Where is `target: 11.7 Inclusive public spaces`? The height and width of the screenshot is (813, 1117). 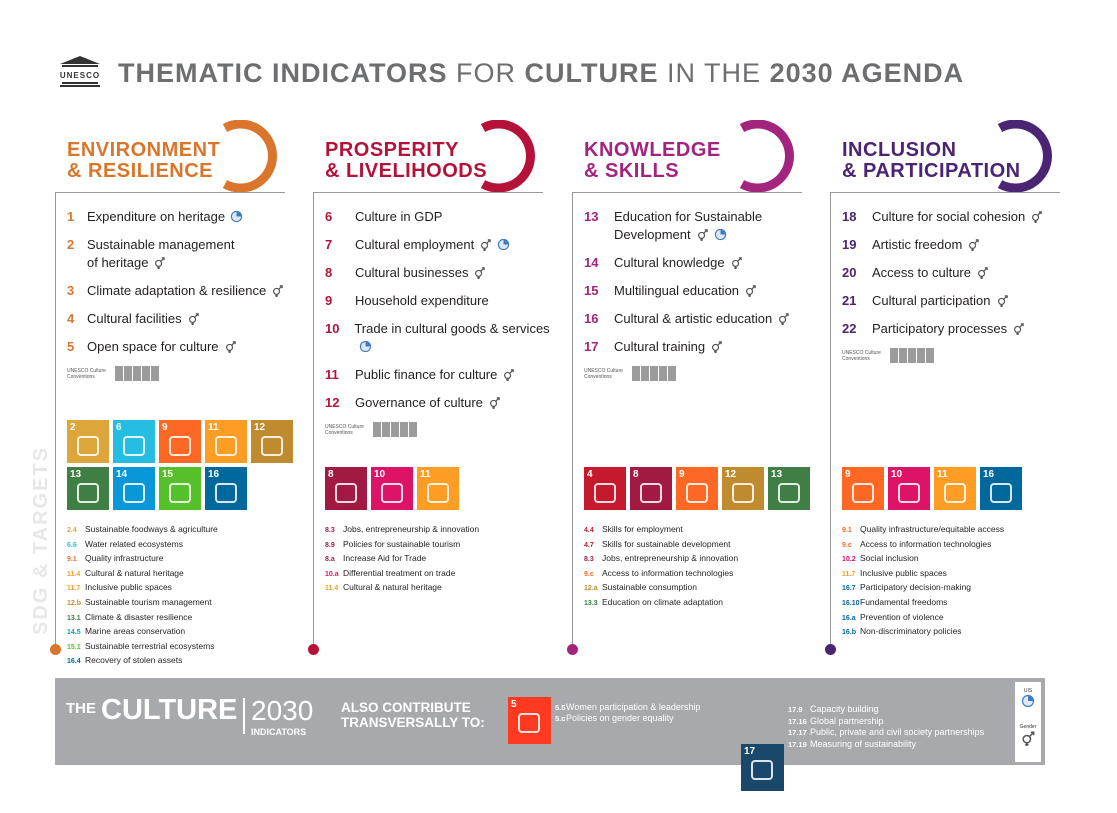
target: 11.7 Inclusive public spaces is located at coordinates (142, 588).